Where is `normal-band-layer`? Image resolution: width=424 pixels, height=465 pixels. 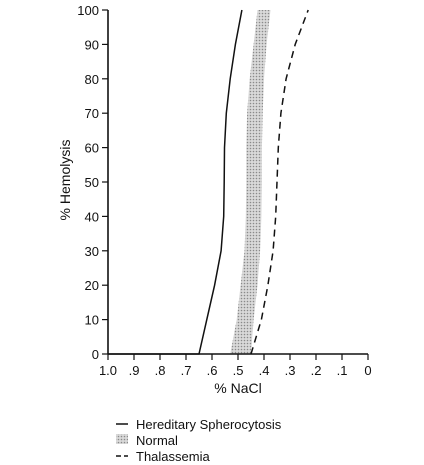
normal-band-layer is located at coordinates (250, 182).